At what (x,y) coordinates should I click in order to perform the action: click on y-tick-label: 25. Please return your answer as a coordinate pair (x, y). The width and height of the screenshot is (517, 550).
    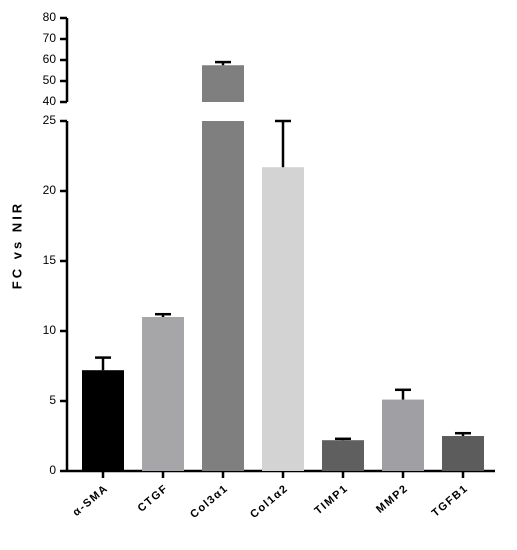
    Looking at the image, I should click on (50, 120).